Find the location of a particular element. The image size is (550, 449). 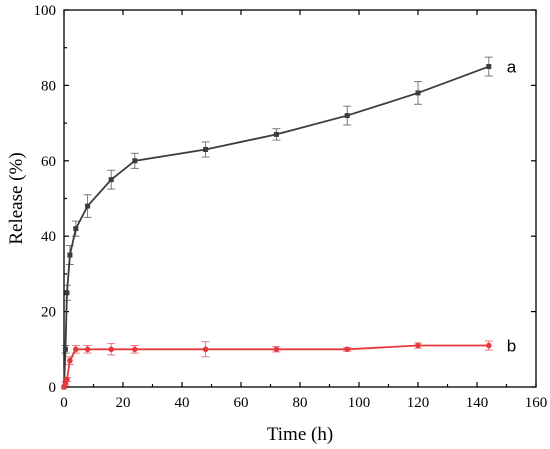

x-tick-label: 140 is located at coordinates (477, 403).